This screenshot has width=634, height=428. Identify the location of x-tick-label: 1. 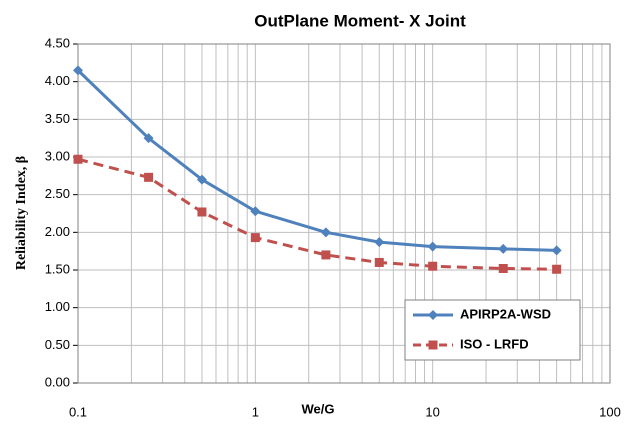
(255, 411).